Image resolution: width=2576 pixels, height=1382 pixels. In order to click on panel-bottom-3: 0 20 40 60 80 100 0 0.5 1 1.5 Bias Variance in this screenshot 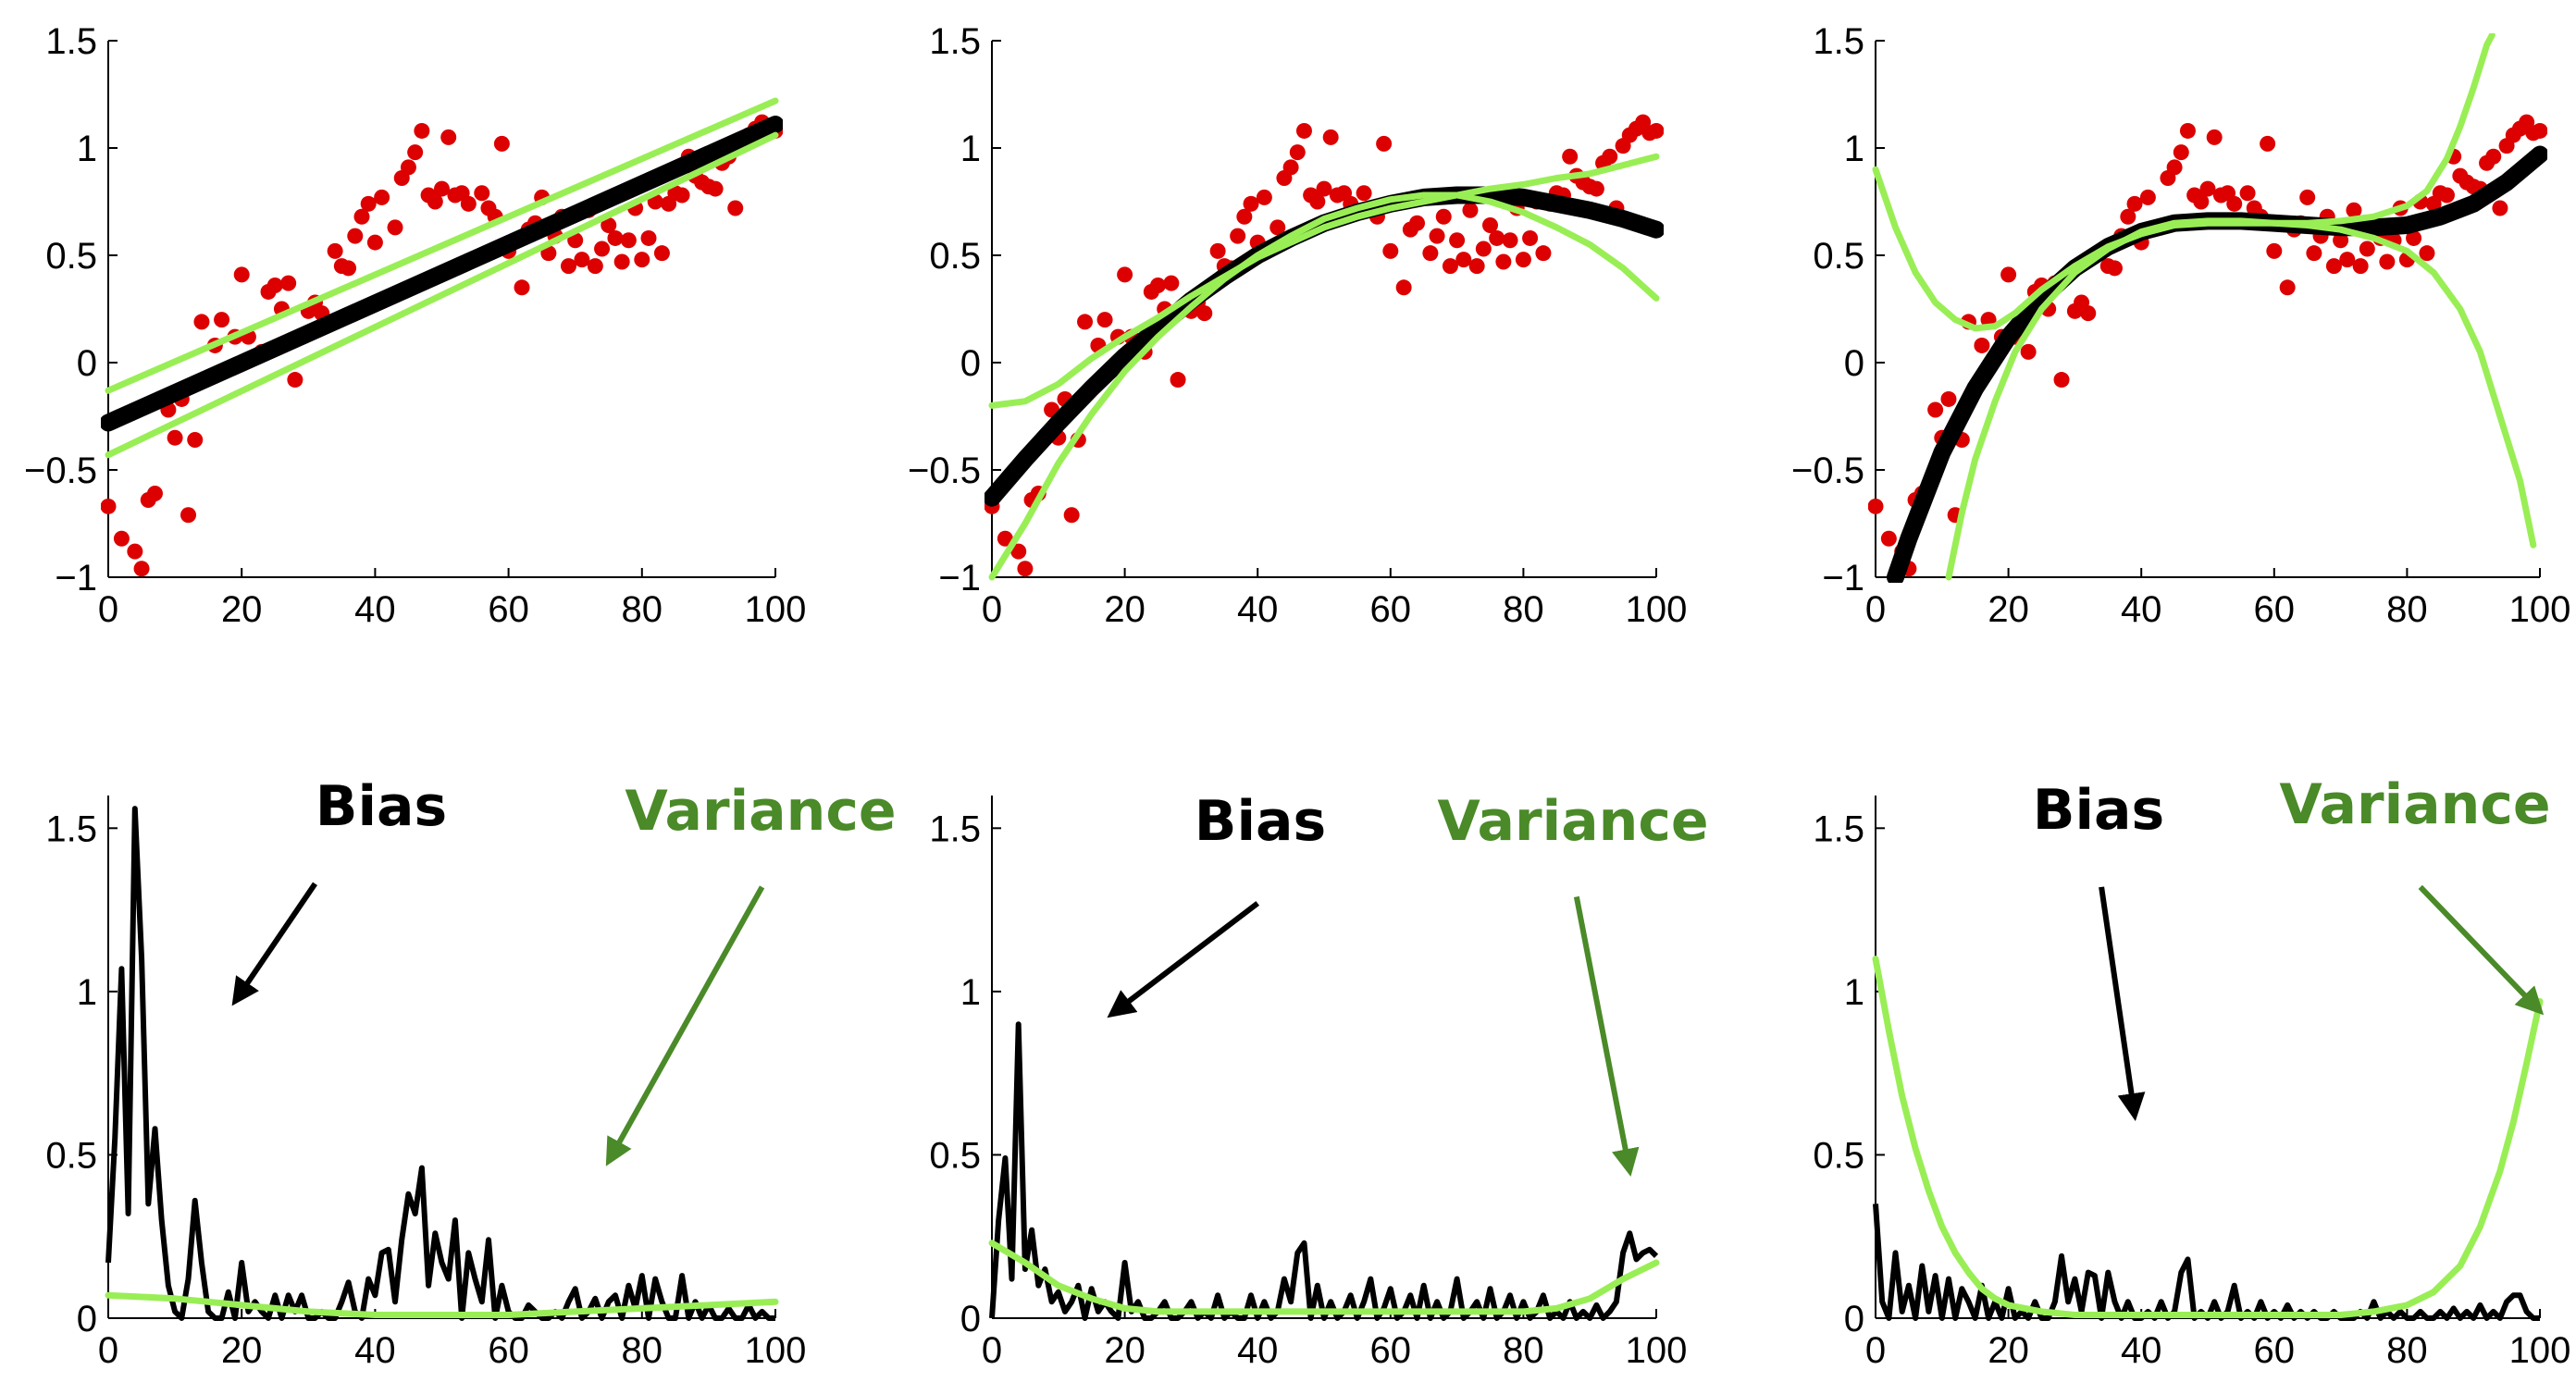, I will do `click(2191, 1071)`.